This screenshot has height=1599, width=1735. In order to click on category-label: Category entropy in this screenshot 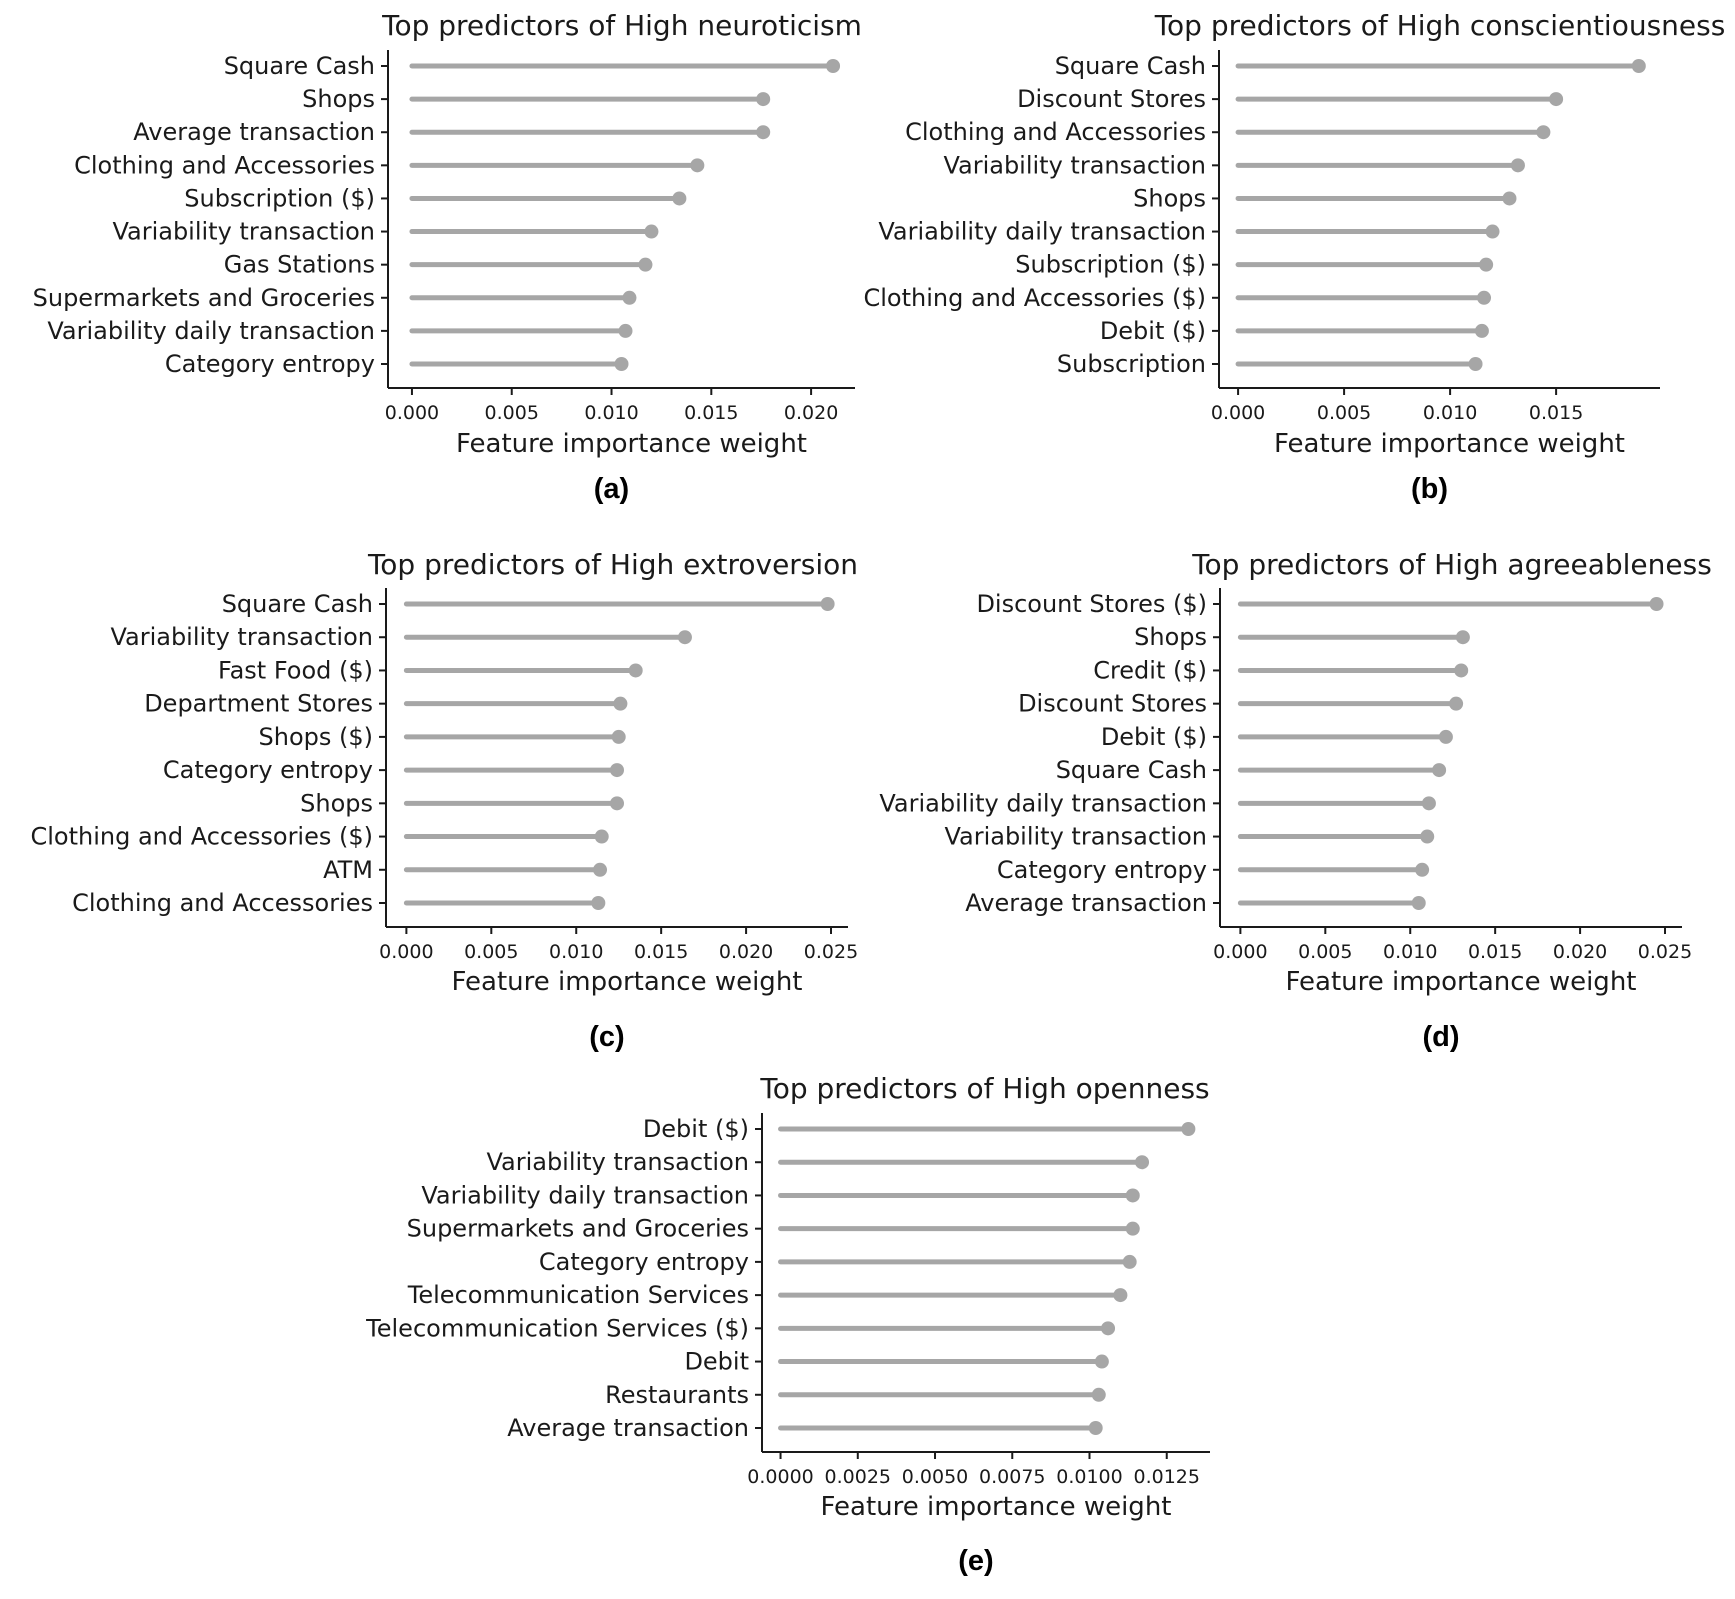, I will do `click(644, 1262)`.